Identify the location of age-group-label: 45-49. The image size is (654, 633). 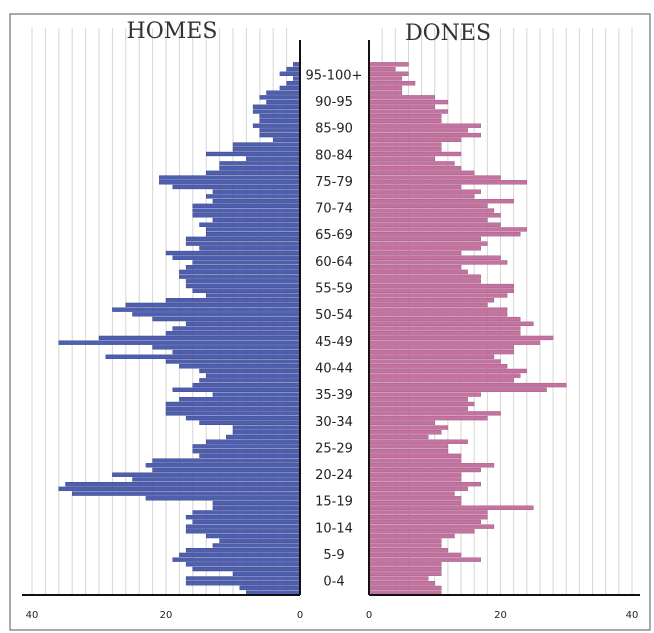
(334, 342).